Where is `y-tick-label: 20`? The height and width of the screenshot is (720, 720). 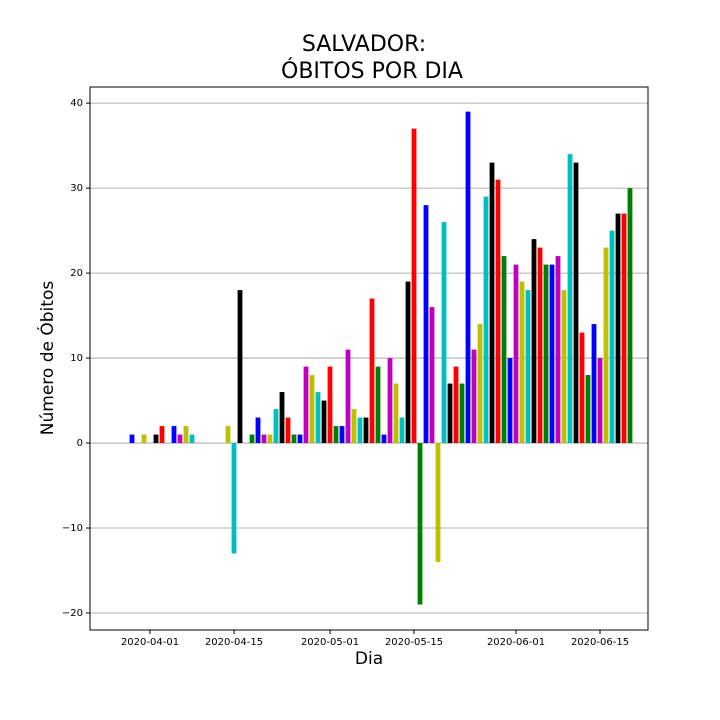
y-tick-label: 20 is located at coordinates (76, 273).